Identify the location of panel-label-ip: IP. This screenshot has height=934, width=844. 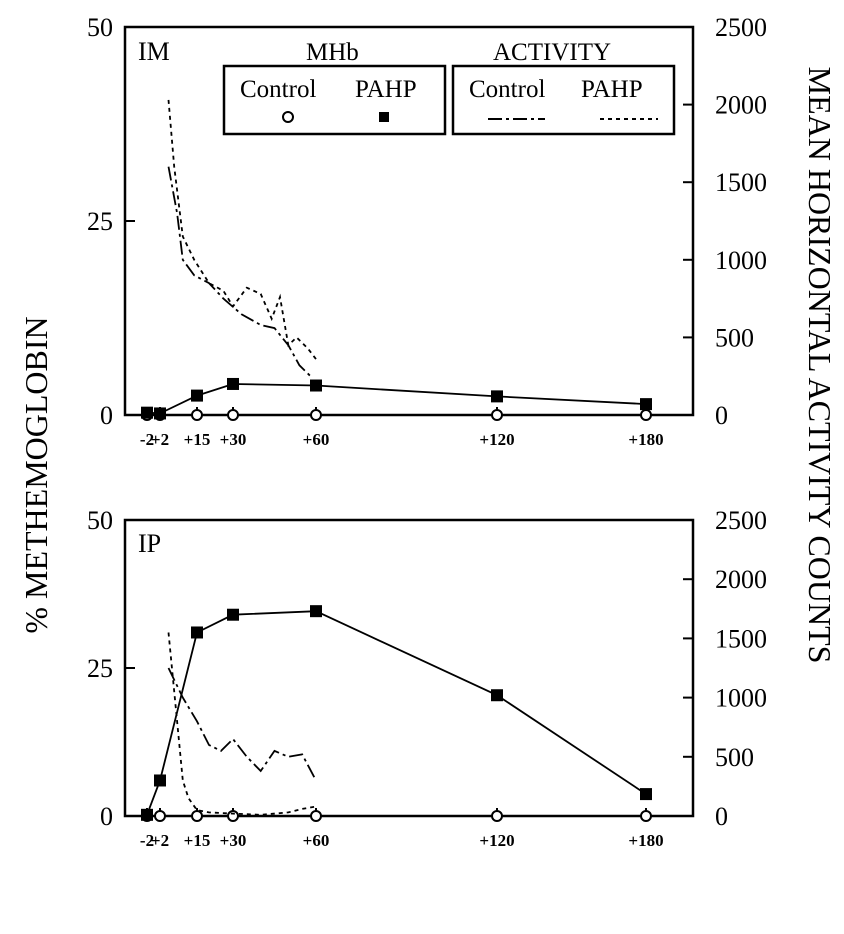
(149, 543).